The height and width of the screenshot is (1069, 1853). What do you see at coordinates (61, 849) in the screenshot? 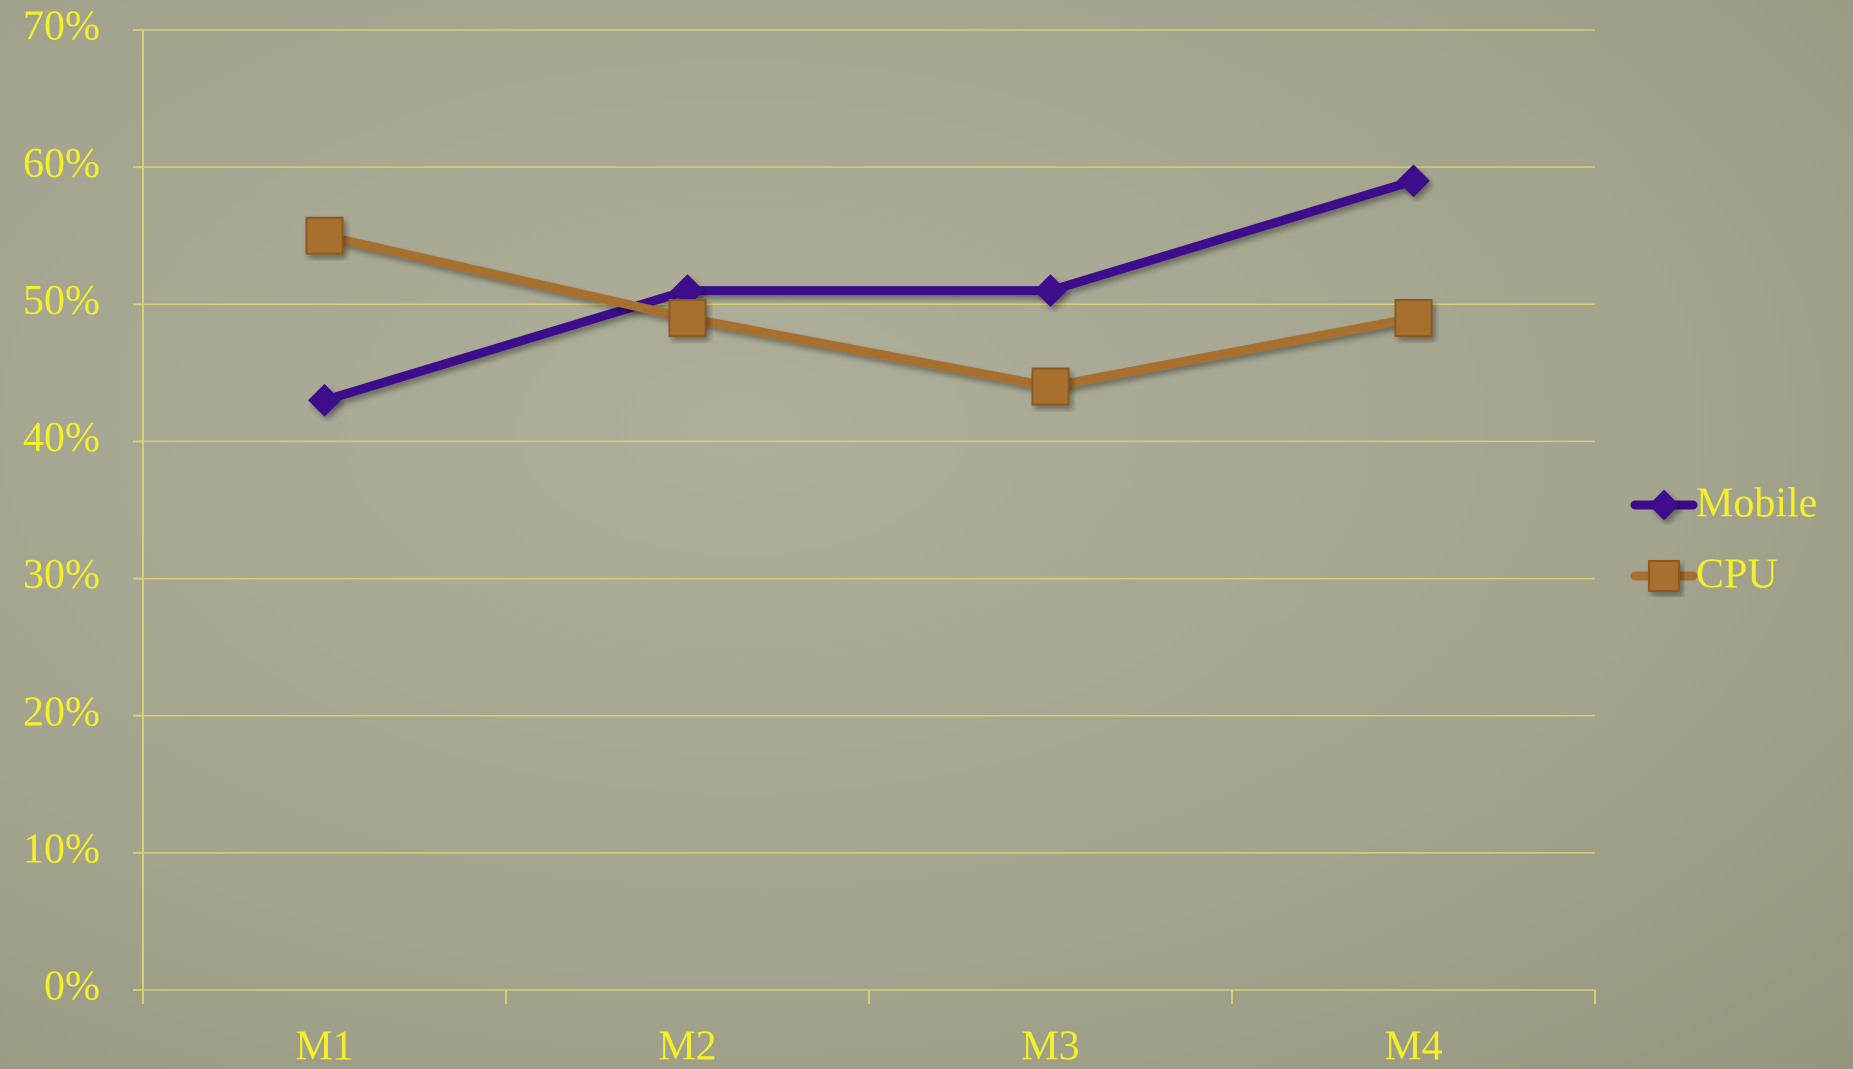
I see `y-tick-label: 10%` at bounding box center [61, 849].